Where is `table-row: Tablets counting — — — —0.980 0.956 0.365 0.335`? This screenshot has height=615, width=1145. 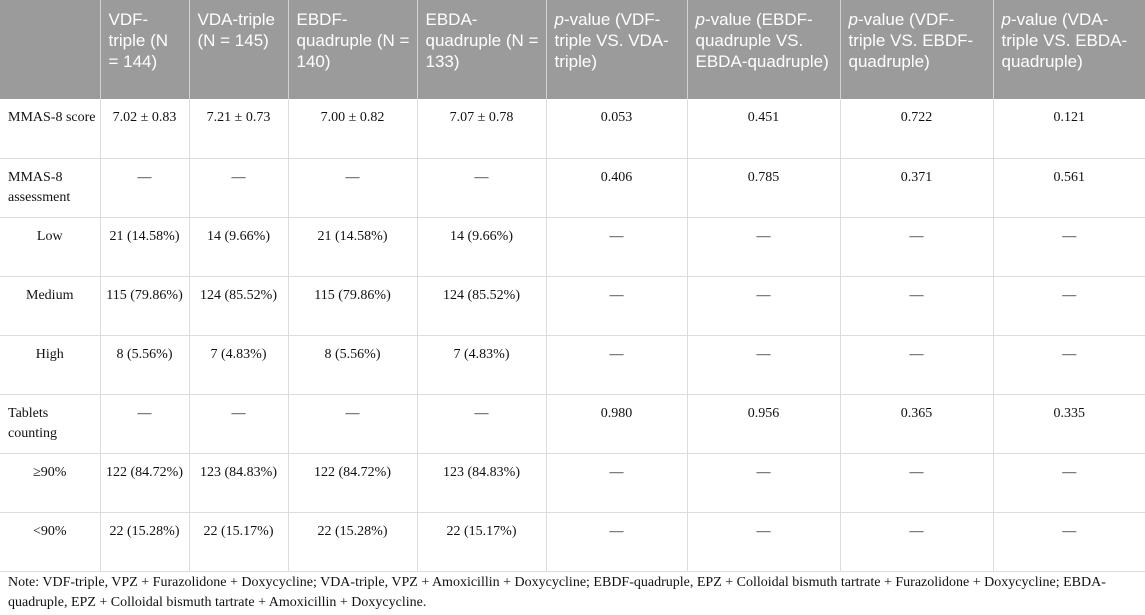 table-row: Tablets counting — — — —0.980 0.956 0.365 0.335 is located at coordinates (572, 424).